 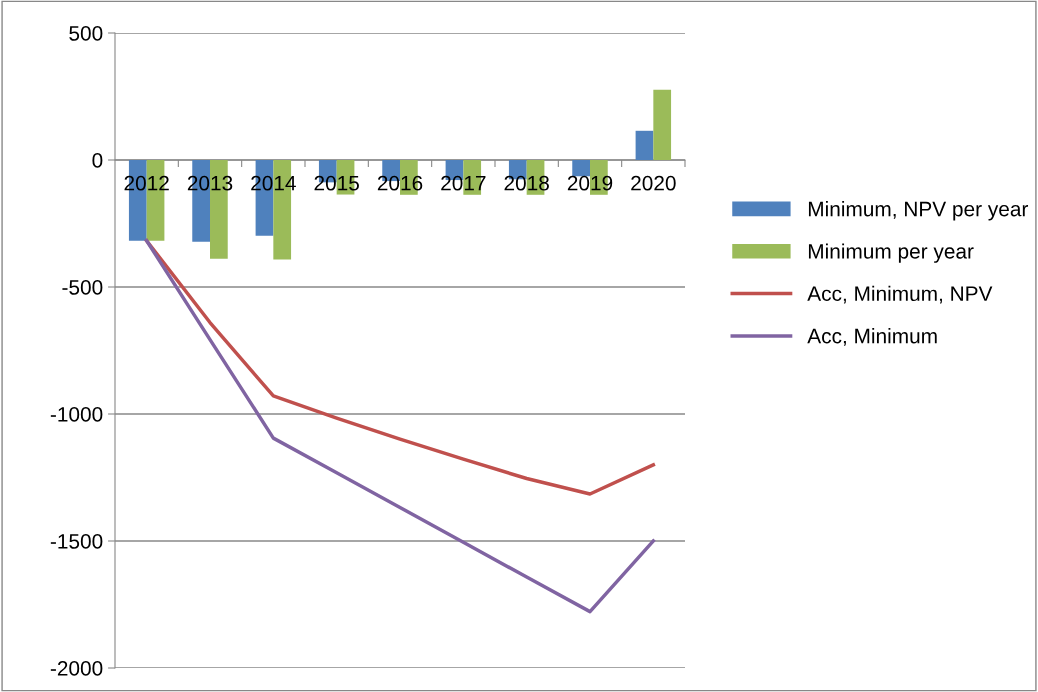 I want to click on legend-label: Minimum, NPV per year, so click(x=918, y=211).